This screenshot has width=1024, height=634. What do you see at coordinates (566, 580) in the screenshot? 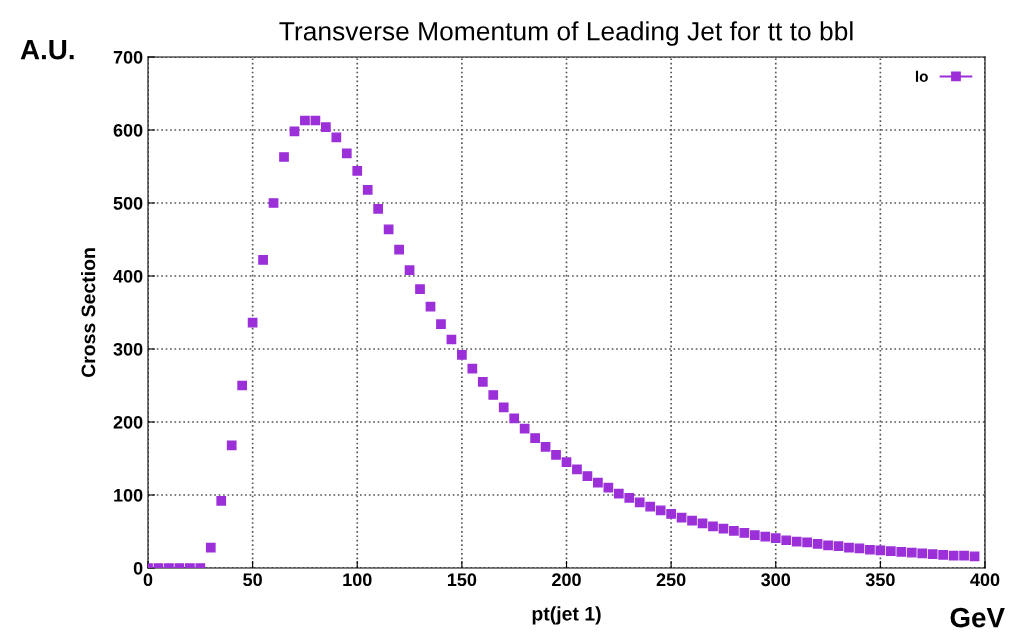
I see `x-tick-label: 200` at bounding box center [566, 580].